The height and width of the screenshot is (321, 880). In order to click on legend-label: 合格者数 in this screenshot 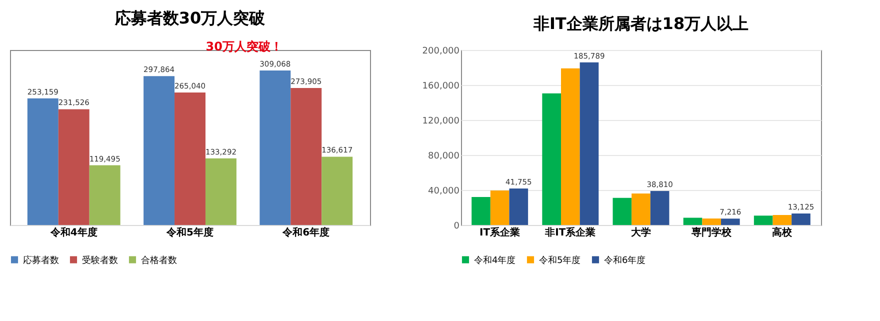, I will do `click(159, 260)`.